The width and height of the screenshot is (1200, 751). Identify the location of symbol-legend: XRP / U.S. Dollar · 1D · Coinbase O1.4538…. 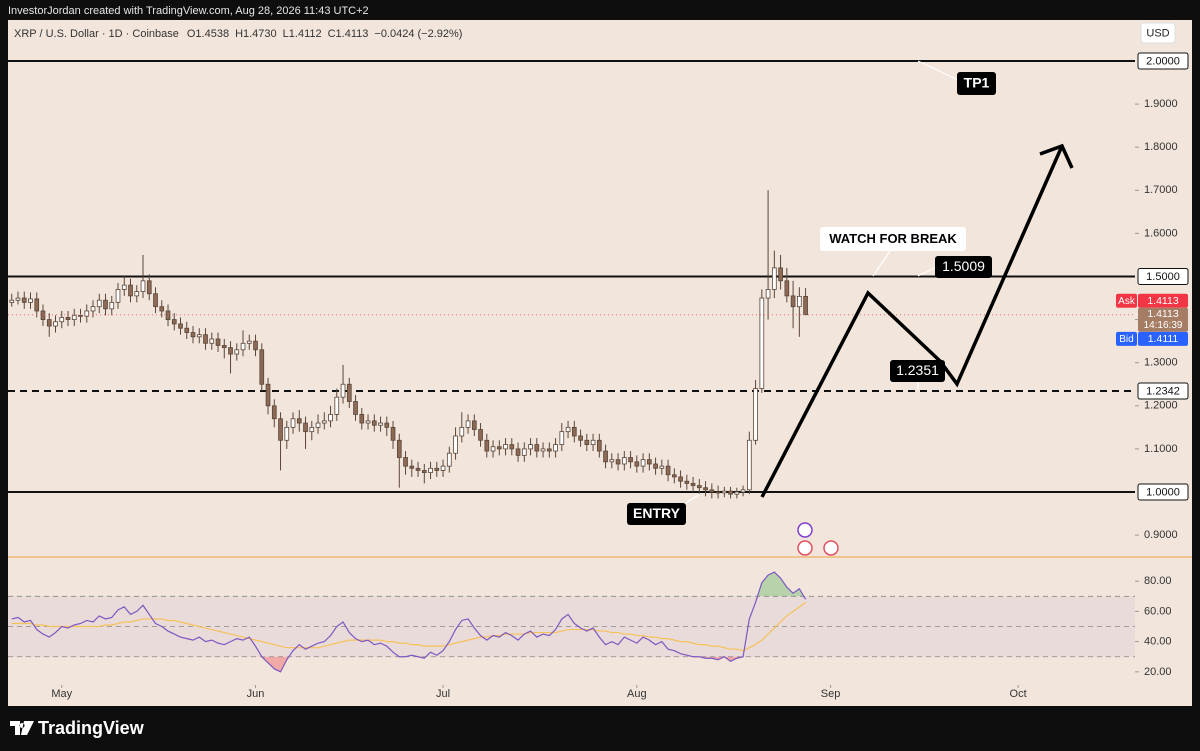
(238, 34).